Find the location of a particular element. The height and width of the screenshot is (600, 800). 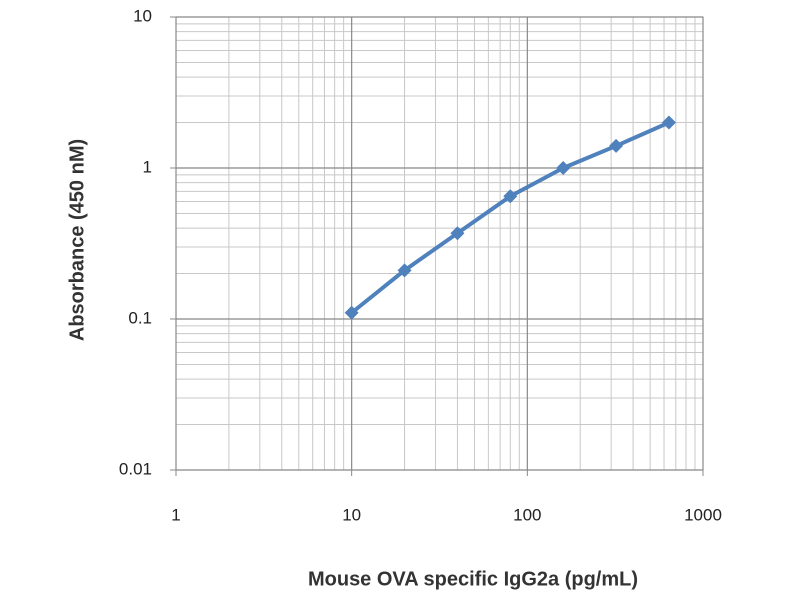

y-tick-label: 0.1 is located at coordinates (140, 317).